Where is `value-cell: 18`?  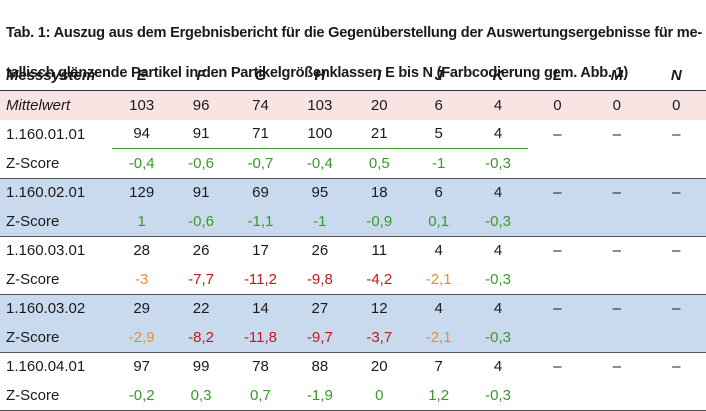
value-cell: 18 is located at coordinates (379, 192).